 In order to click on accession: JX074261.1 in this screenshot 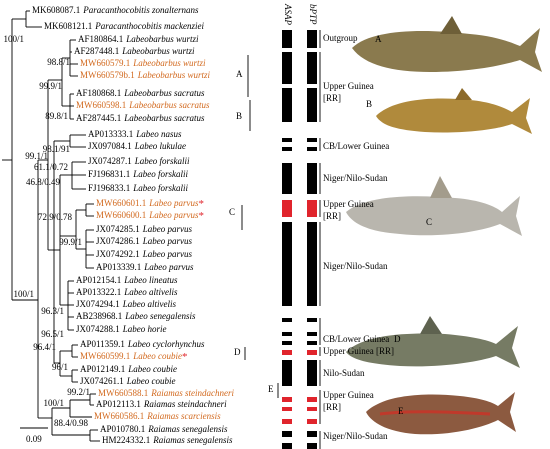, I will do `click(102, 381)`.